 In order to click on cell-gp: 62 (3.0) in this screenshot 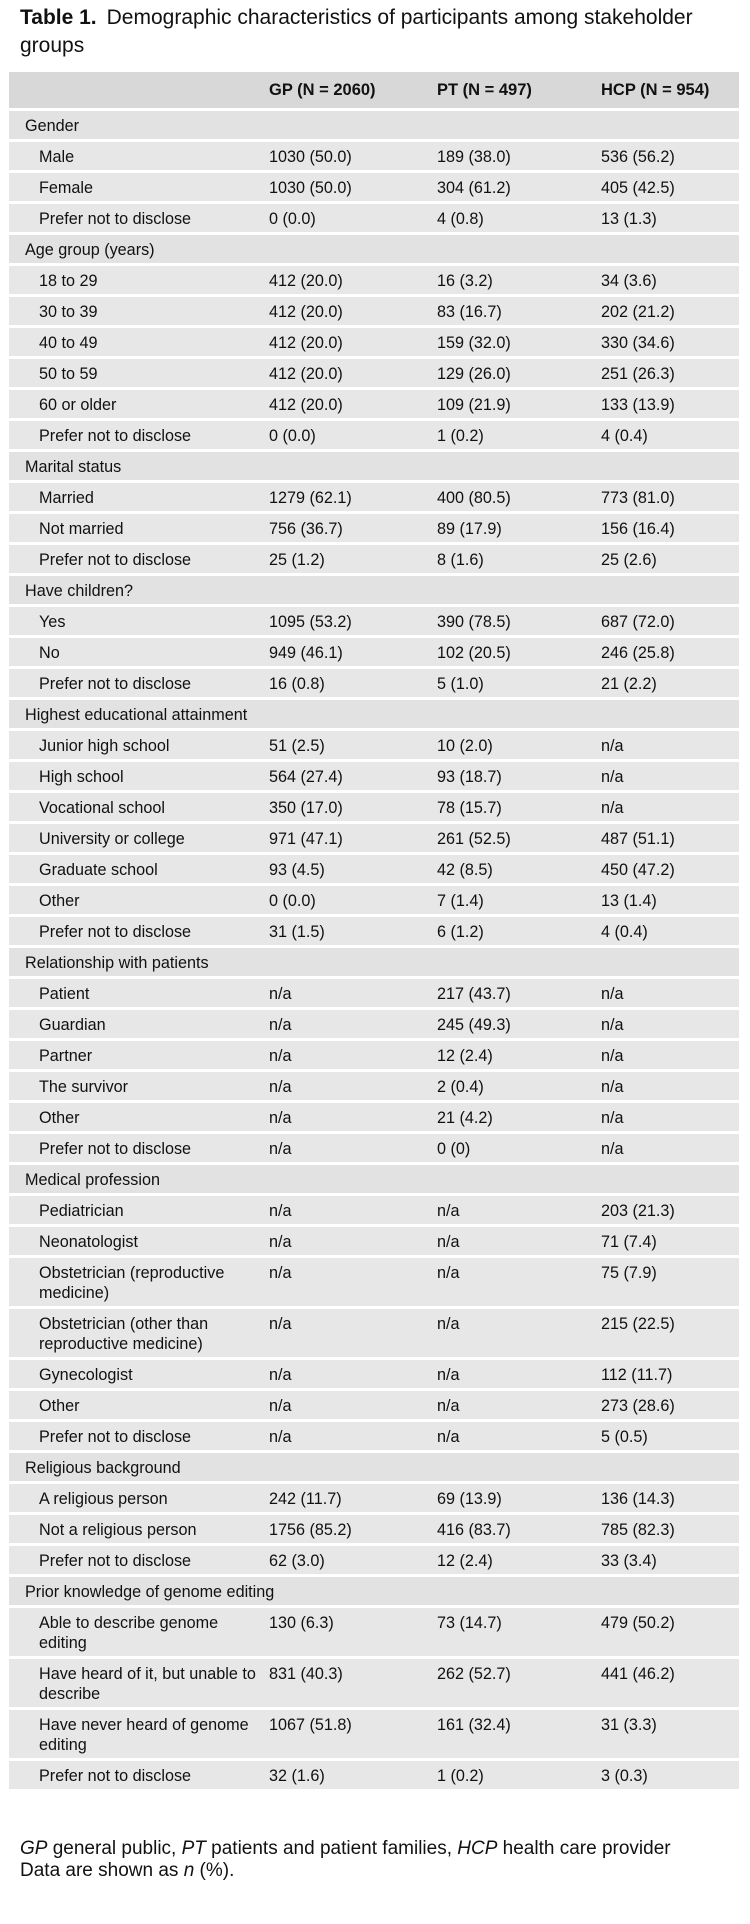, I will do `click(349, 1559)`.